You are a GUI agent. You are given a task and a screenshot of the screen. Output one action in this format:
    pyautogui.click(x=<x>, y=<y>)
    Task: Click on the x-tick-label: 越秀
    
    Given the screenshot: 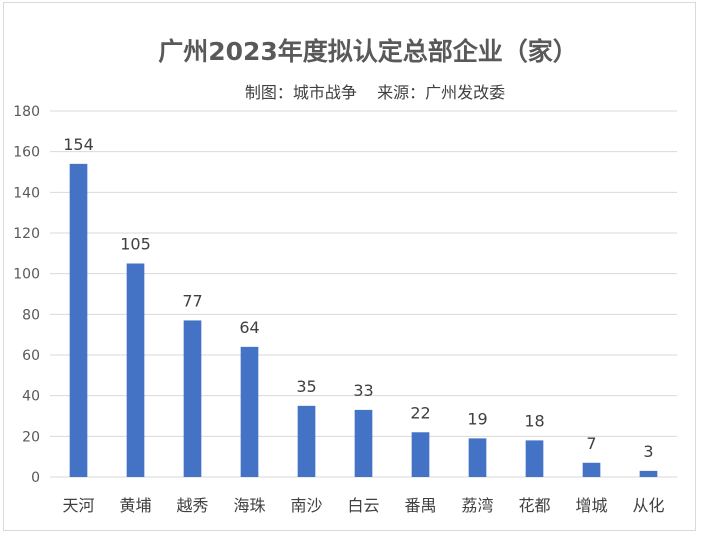 What is the action you would take?
    pyautogui.click(x=192, y=505)
    